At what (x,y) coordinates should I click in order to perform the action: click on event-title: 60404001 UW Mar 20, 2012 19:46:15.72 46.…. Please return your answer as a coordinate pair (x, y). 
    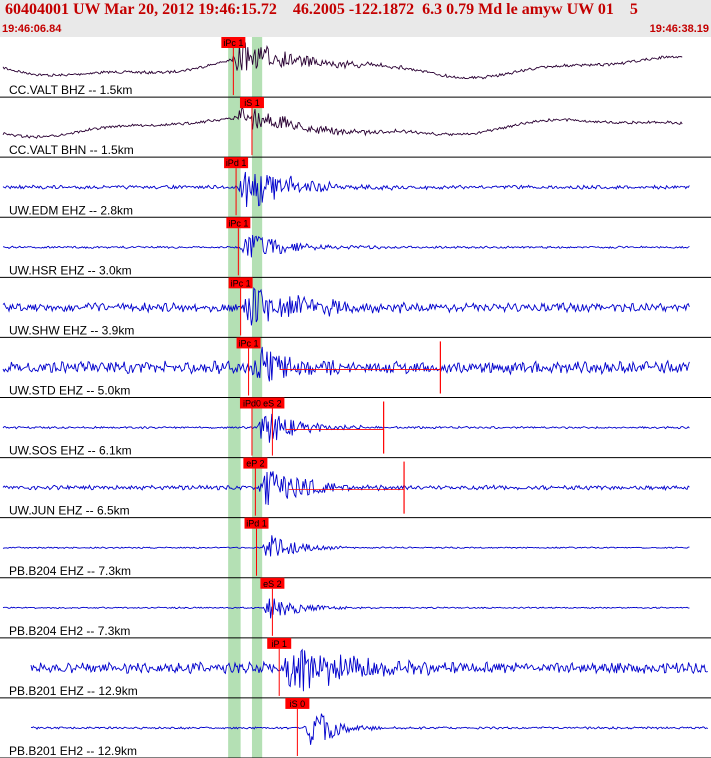
    Looking at the image, I should click on (321, 9).